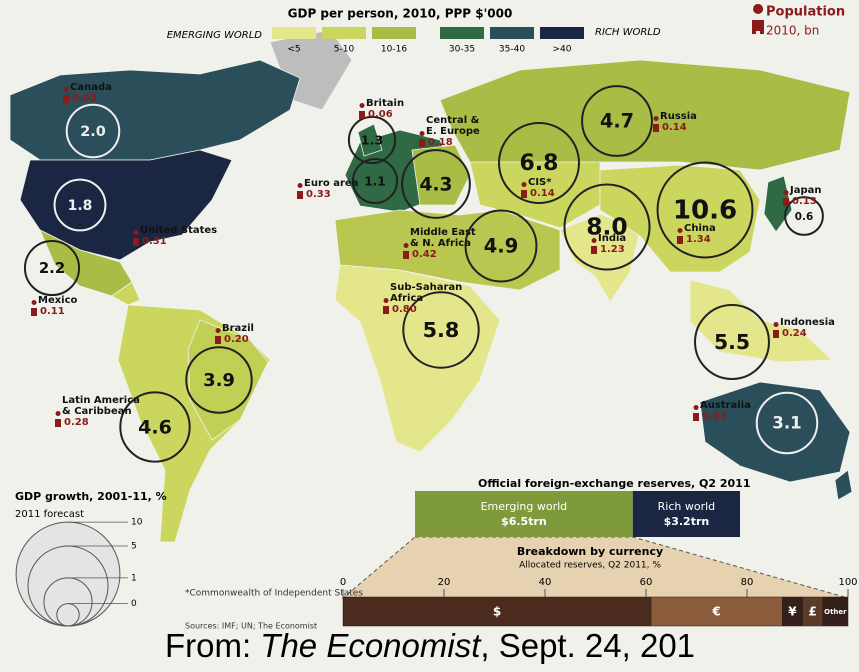 Image resolution: width=859 pixels, height=672 pixels. Describe the element at coordinates (91, 87) in the screenshot. I see `region-name: Canada` at that location.